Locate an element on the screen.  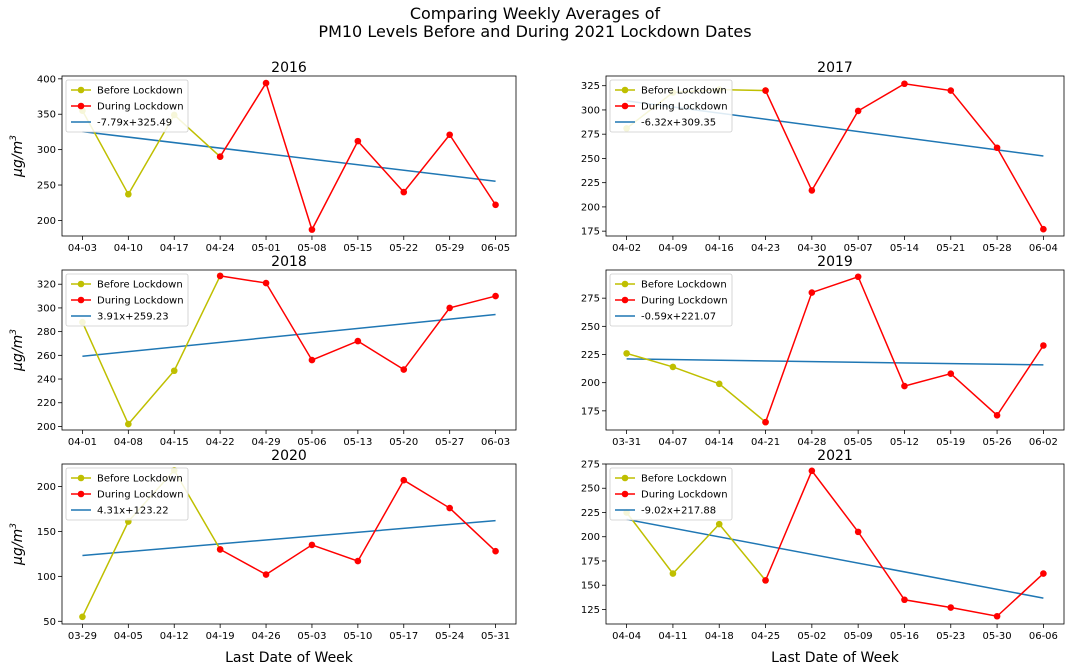
x-tick-label: 05-17 is located at coordinates (403, 636).